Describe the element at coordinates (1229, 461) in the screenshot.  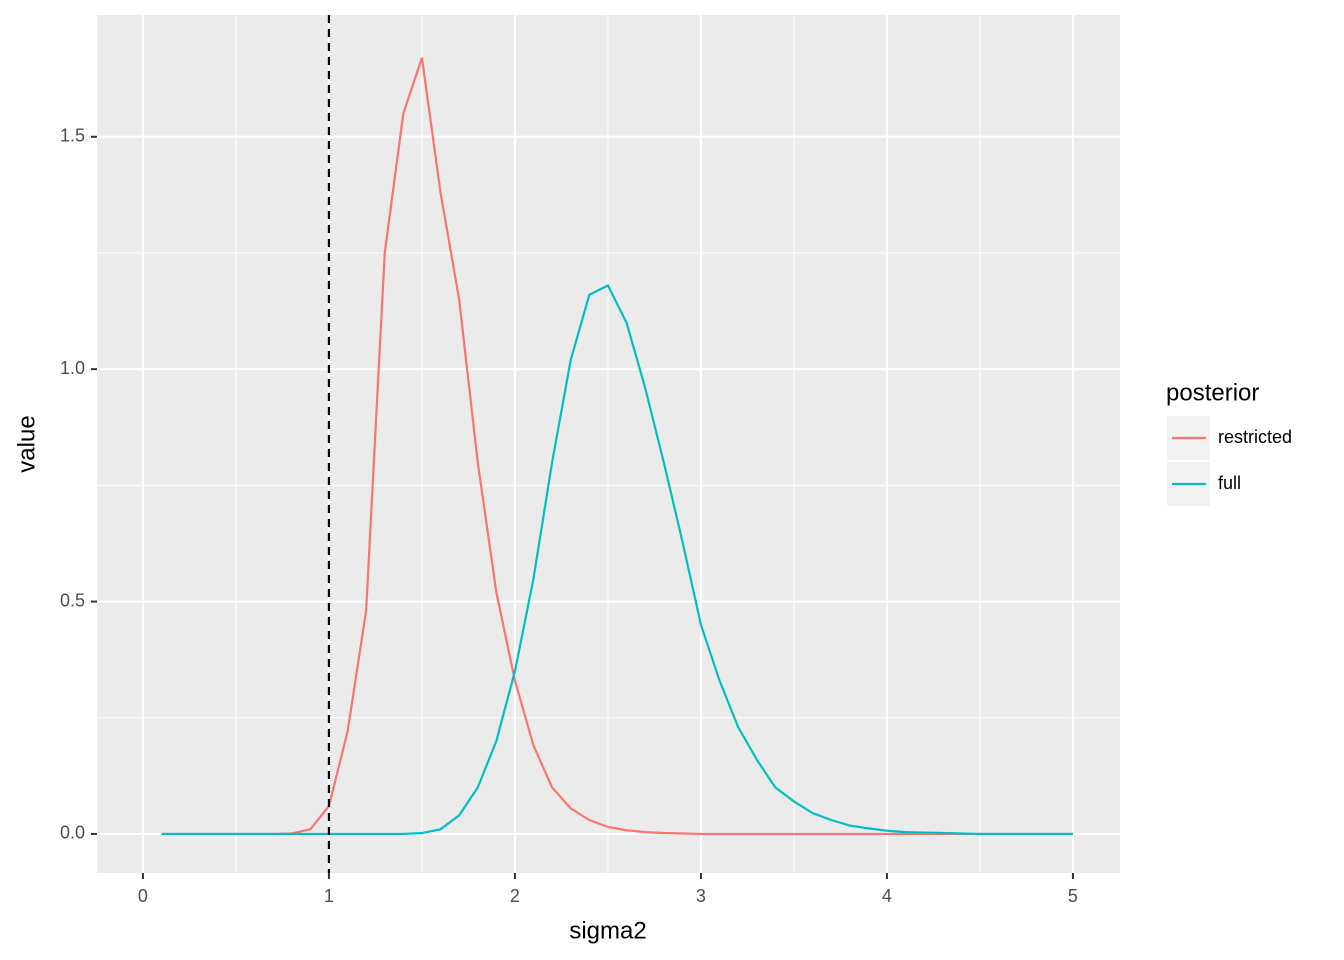
I see `legend: restricted full` at that location.